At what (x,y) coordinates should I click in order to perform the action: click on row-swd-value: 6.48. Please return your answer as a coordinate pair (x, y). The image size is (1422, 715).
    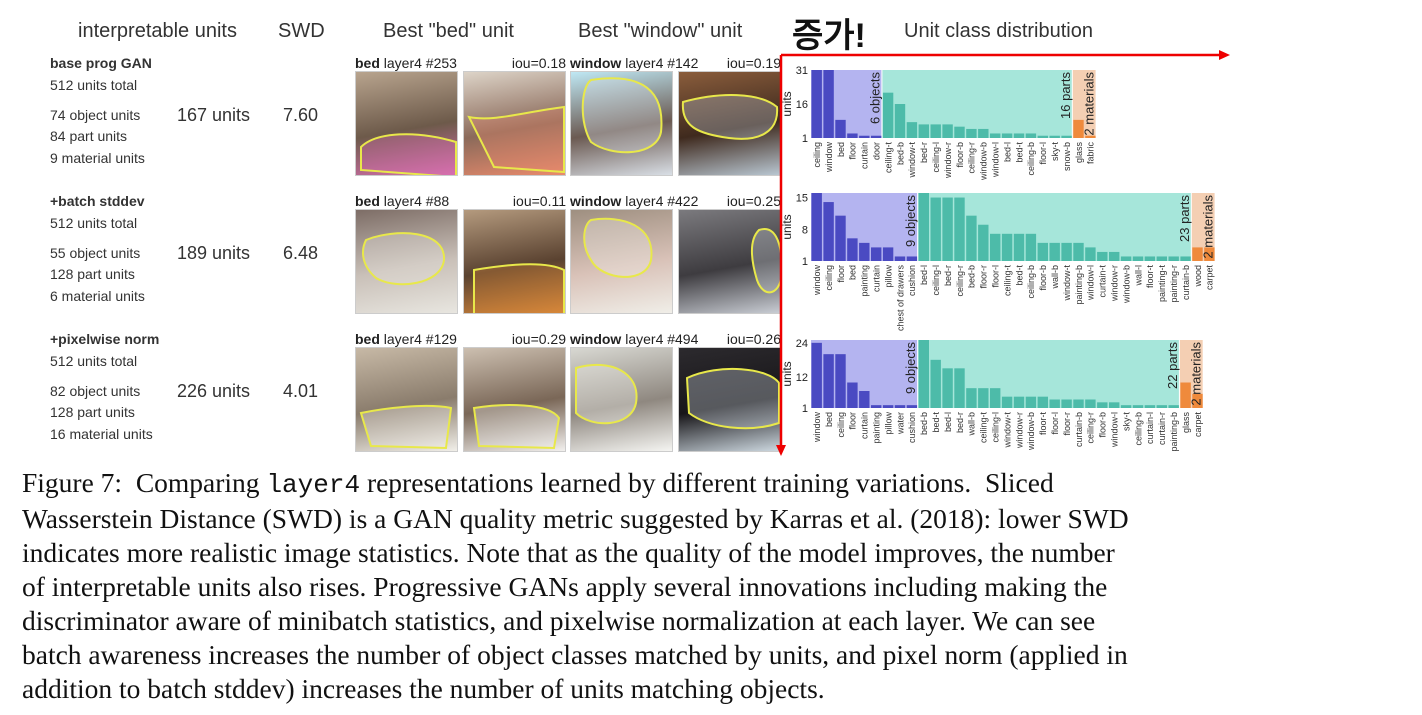
    Looking at the image, I should click on (301, 253).